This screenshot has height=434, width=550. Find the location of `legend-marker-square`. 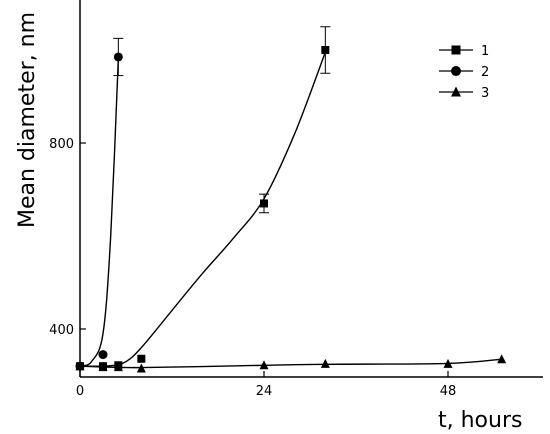

legend-marker-square is located at coordinates (456, 50).